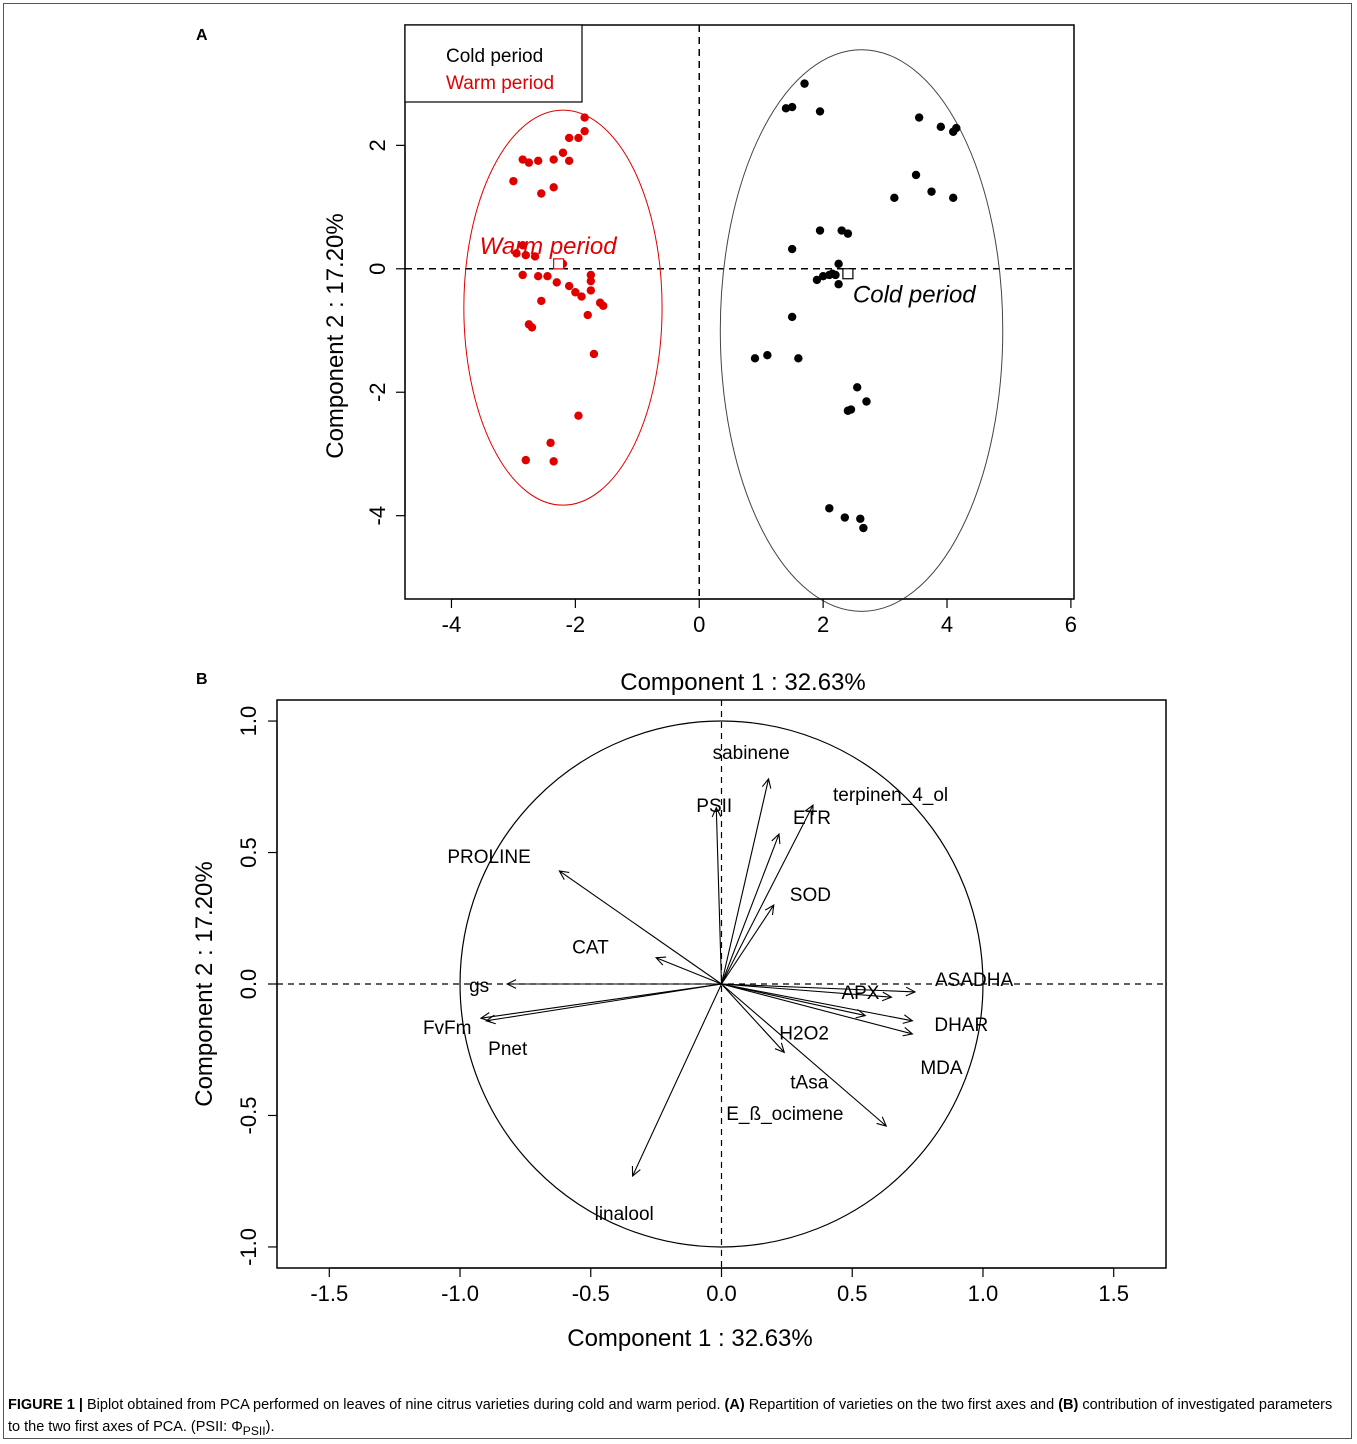  What do you see at coordinates (1113, 1293) in the screenshot?
I see `x-tick-label: 1.5` at bounding box center [1113, 1293].